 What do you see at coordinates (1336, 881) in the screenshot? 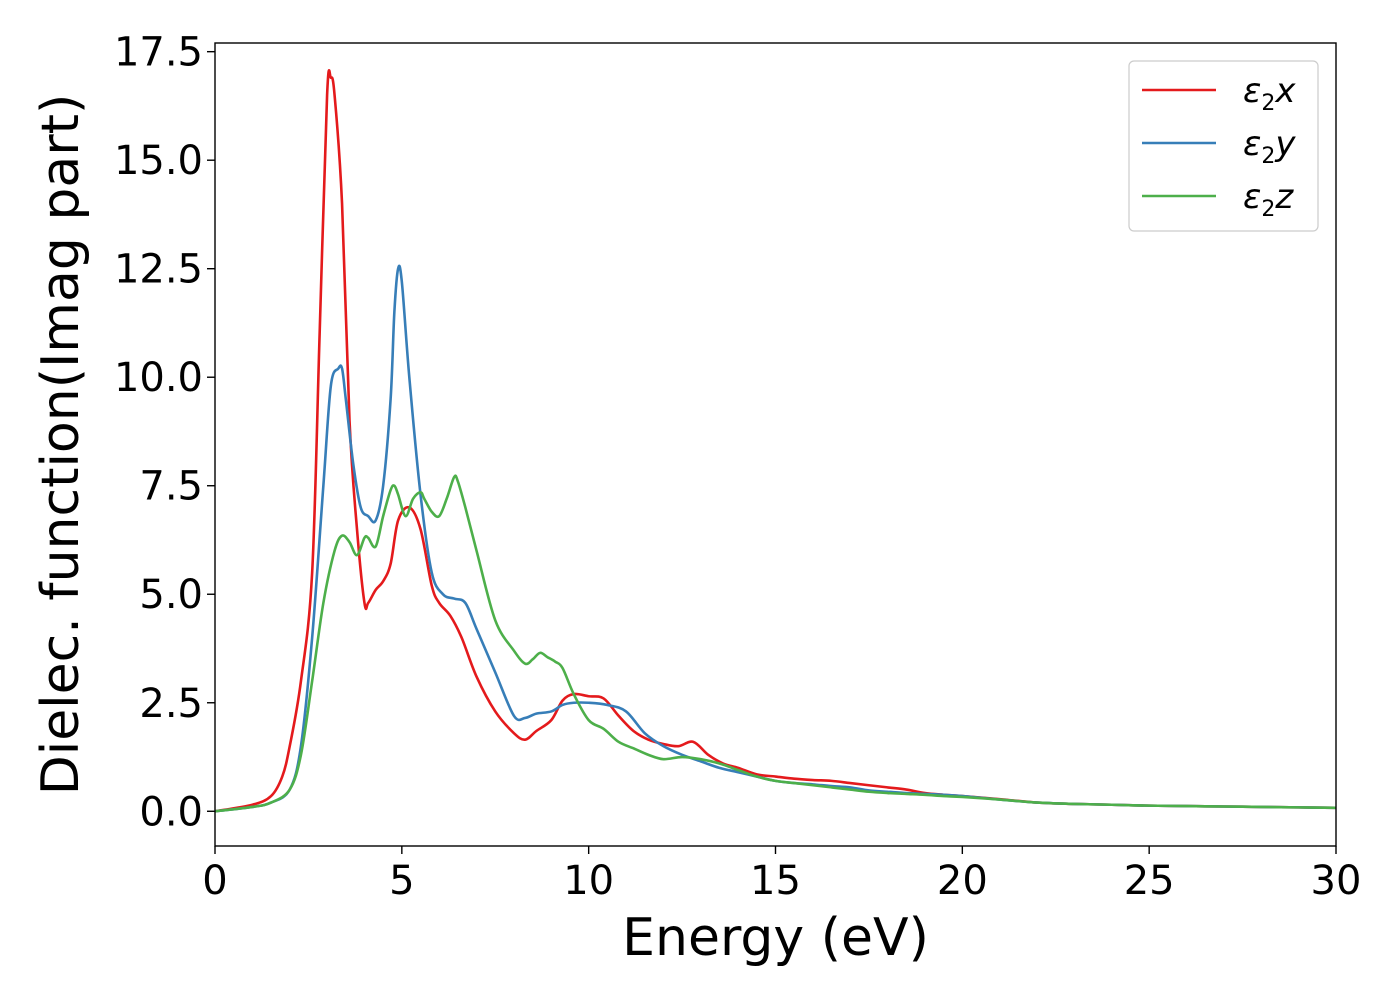
I see `x-tick-label: 30` at bounding box center [1336, 881].